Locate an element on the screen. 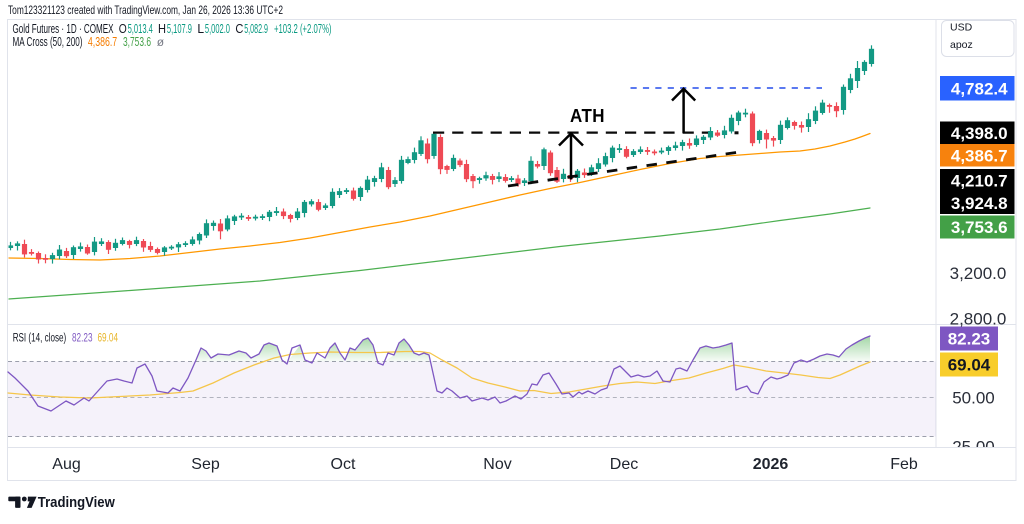 Image resolution: width=1024 pixels, height=524 pixels. svg-text: 3,200.0 is located at coordinates (978, 273).